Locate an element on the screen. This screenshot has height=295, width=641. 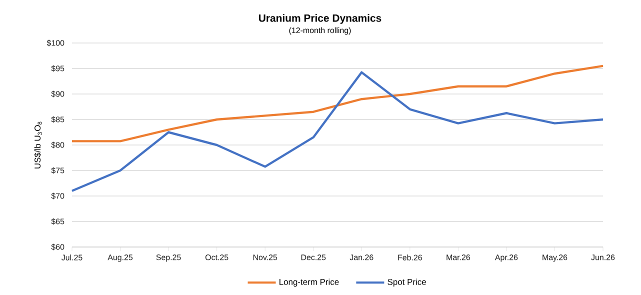
legend-label: Spot Price is located at coordinates (407, 282).